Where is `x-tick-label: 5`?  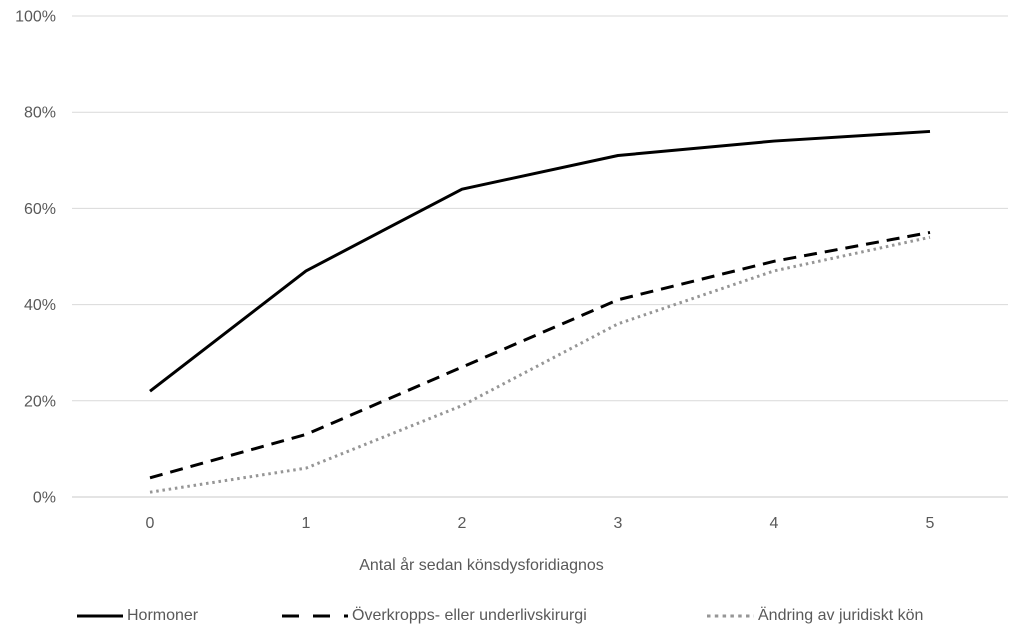
x-tick-label: 5 is located at coordinates (930, 523).